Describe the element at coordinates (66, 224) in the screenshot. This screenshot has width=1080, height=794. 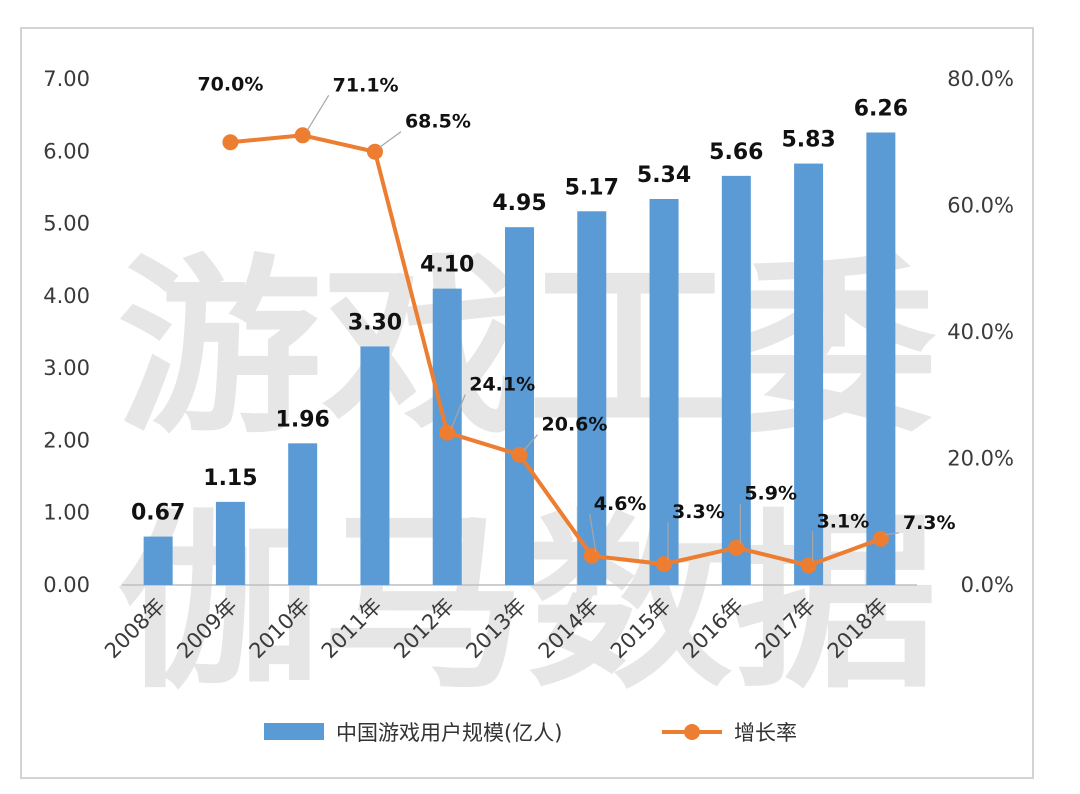
I see `left-axis-tick-label: 5.00` at that location.